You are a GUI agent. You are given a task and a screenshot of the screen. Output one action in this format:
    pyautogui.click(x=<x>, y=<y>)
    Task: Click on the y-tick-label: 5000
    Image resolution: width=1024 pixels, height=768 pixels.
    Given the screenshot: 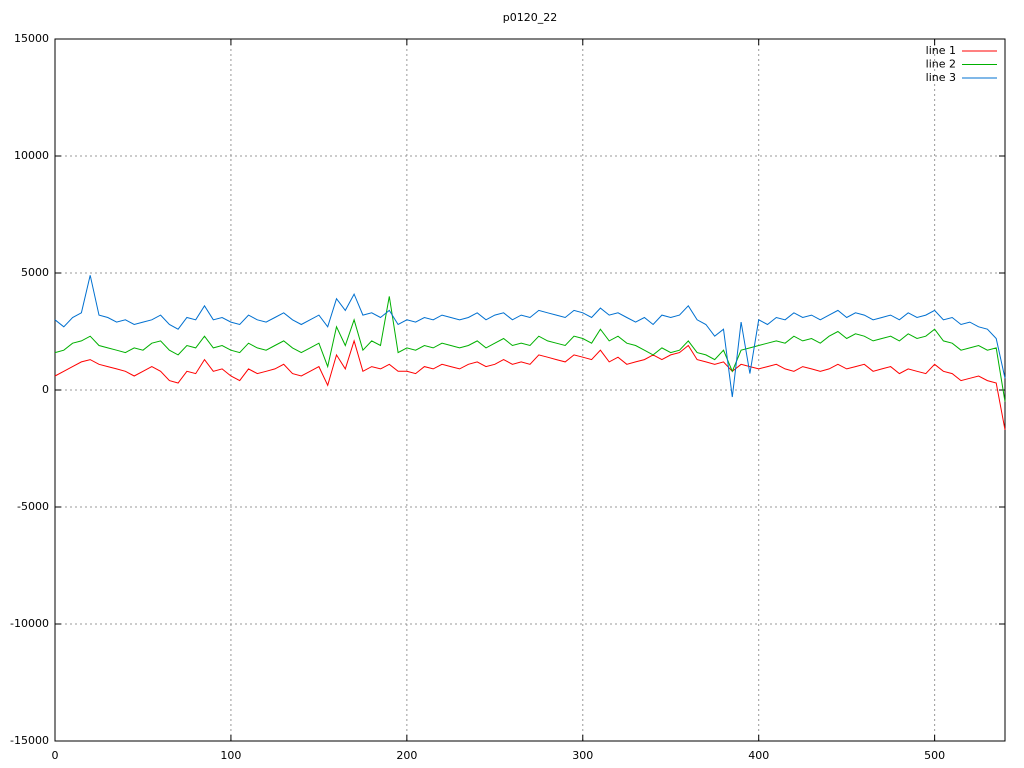 What is the action you would take?
    pyautogui.click(x=35, y=272)
    